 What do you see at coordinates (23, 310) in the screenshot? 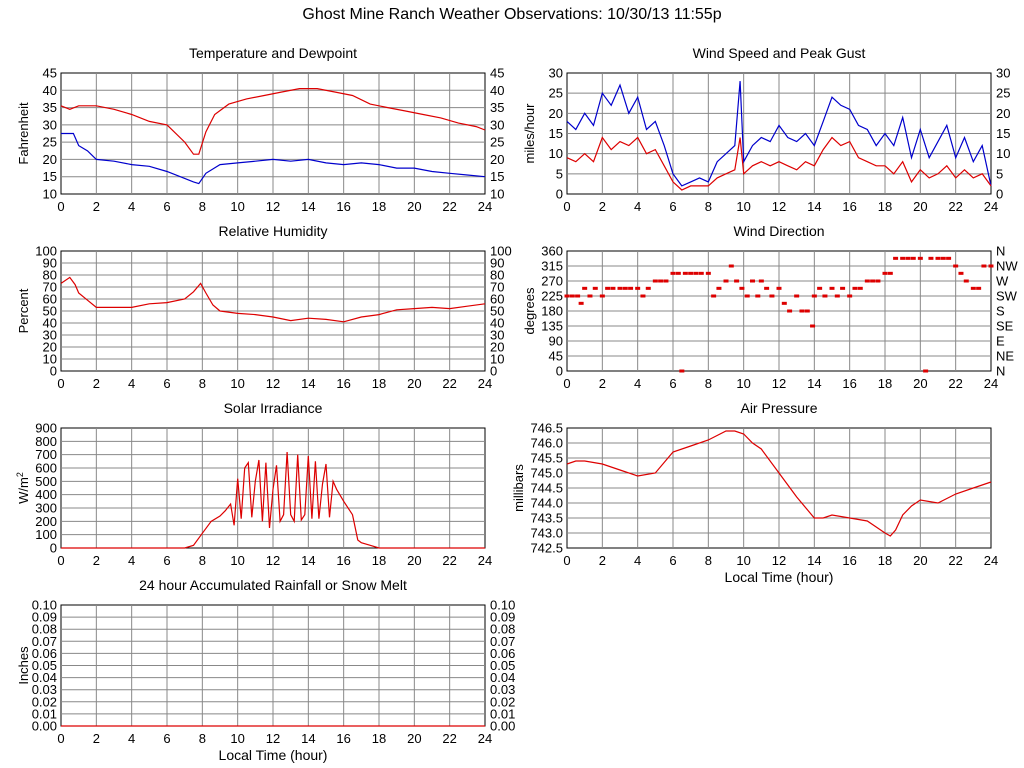
I see `humidity-ylabel: Percent` at bounding box center [23, 310].